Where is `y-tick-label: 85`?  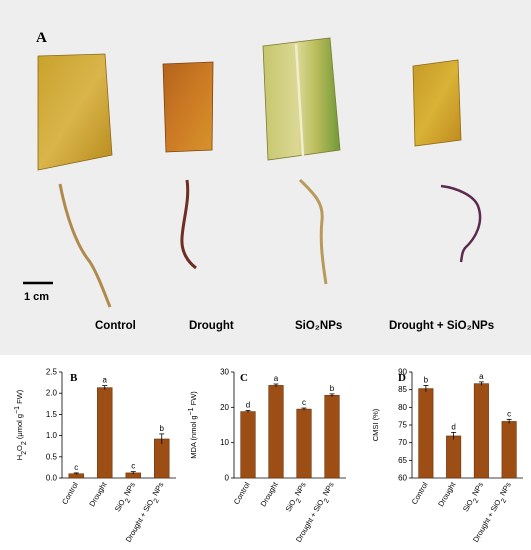 y-tick-label: 85 is located at coordinates (402, 389).